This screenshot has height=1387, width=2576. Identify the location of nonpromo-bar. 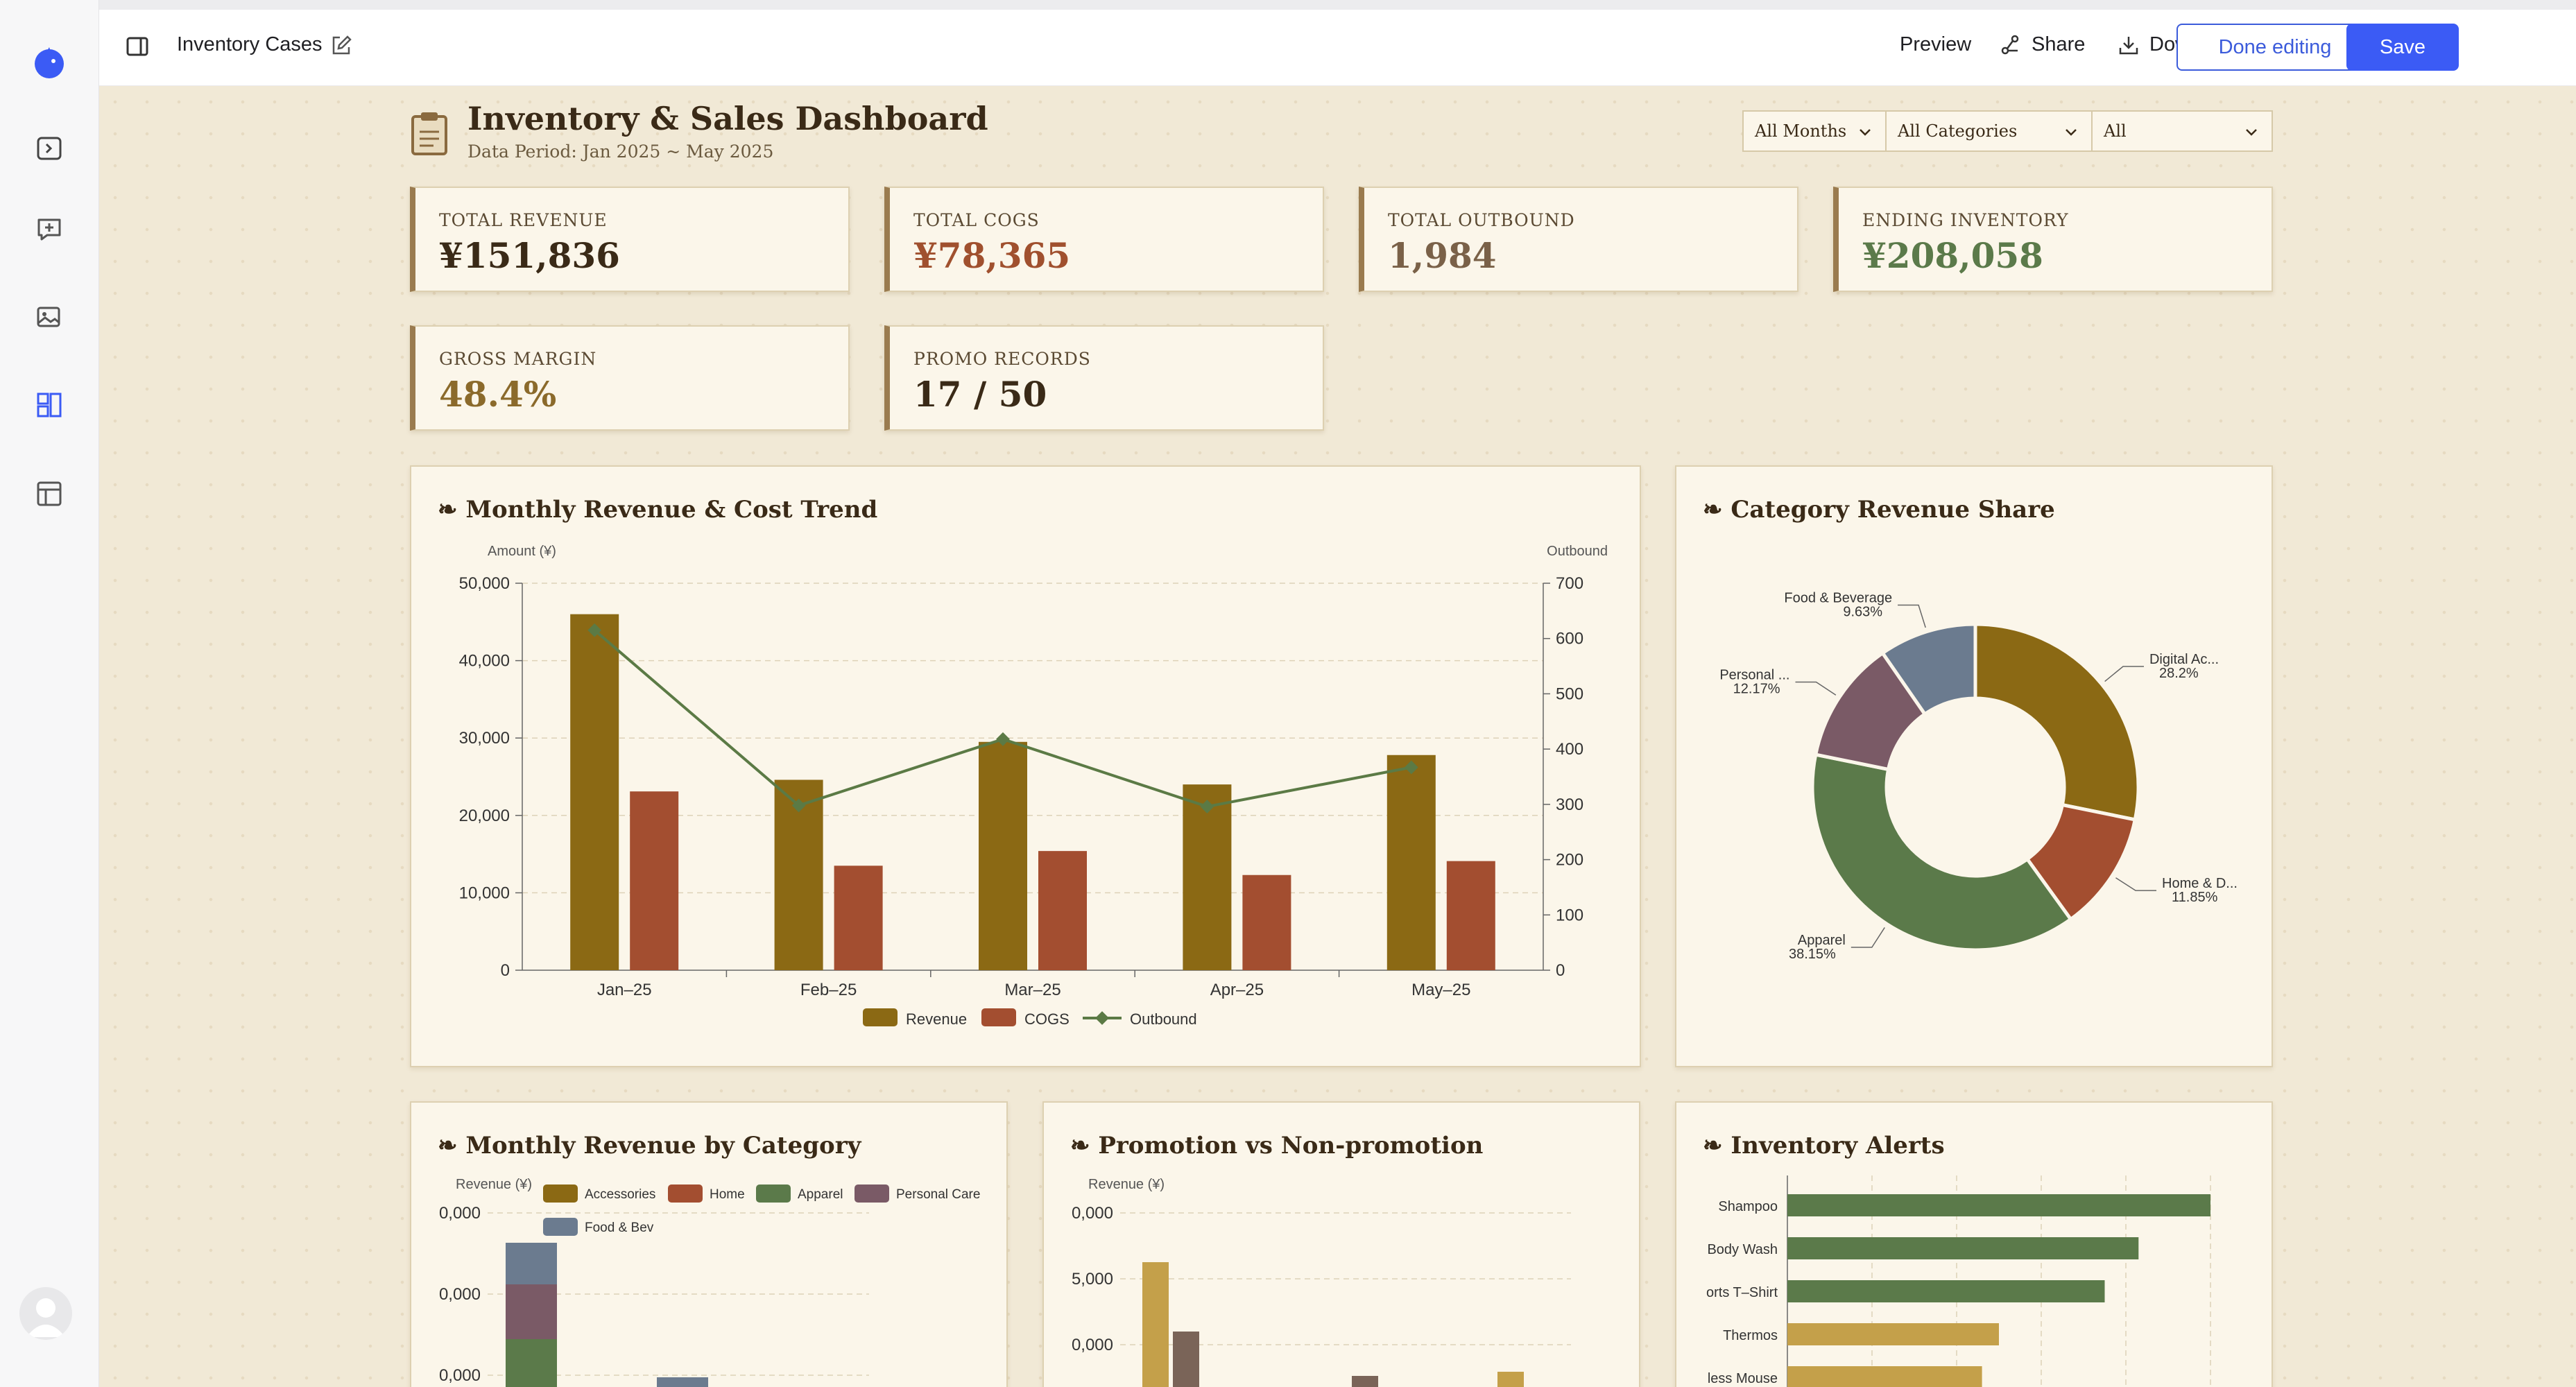
(1186, 1359).